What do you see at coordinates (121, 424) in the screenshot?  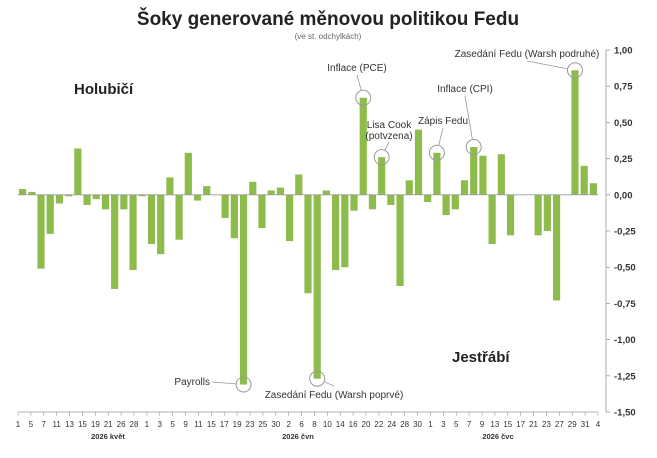 I see `x-tick-label: 26` at bounding box center [121, 424].